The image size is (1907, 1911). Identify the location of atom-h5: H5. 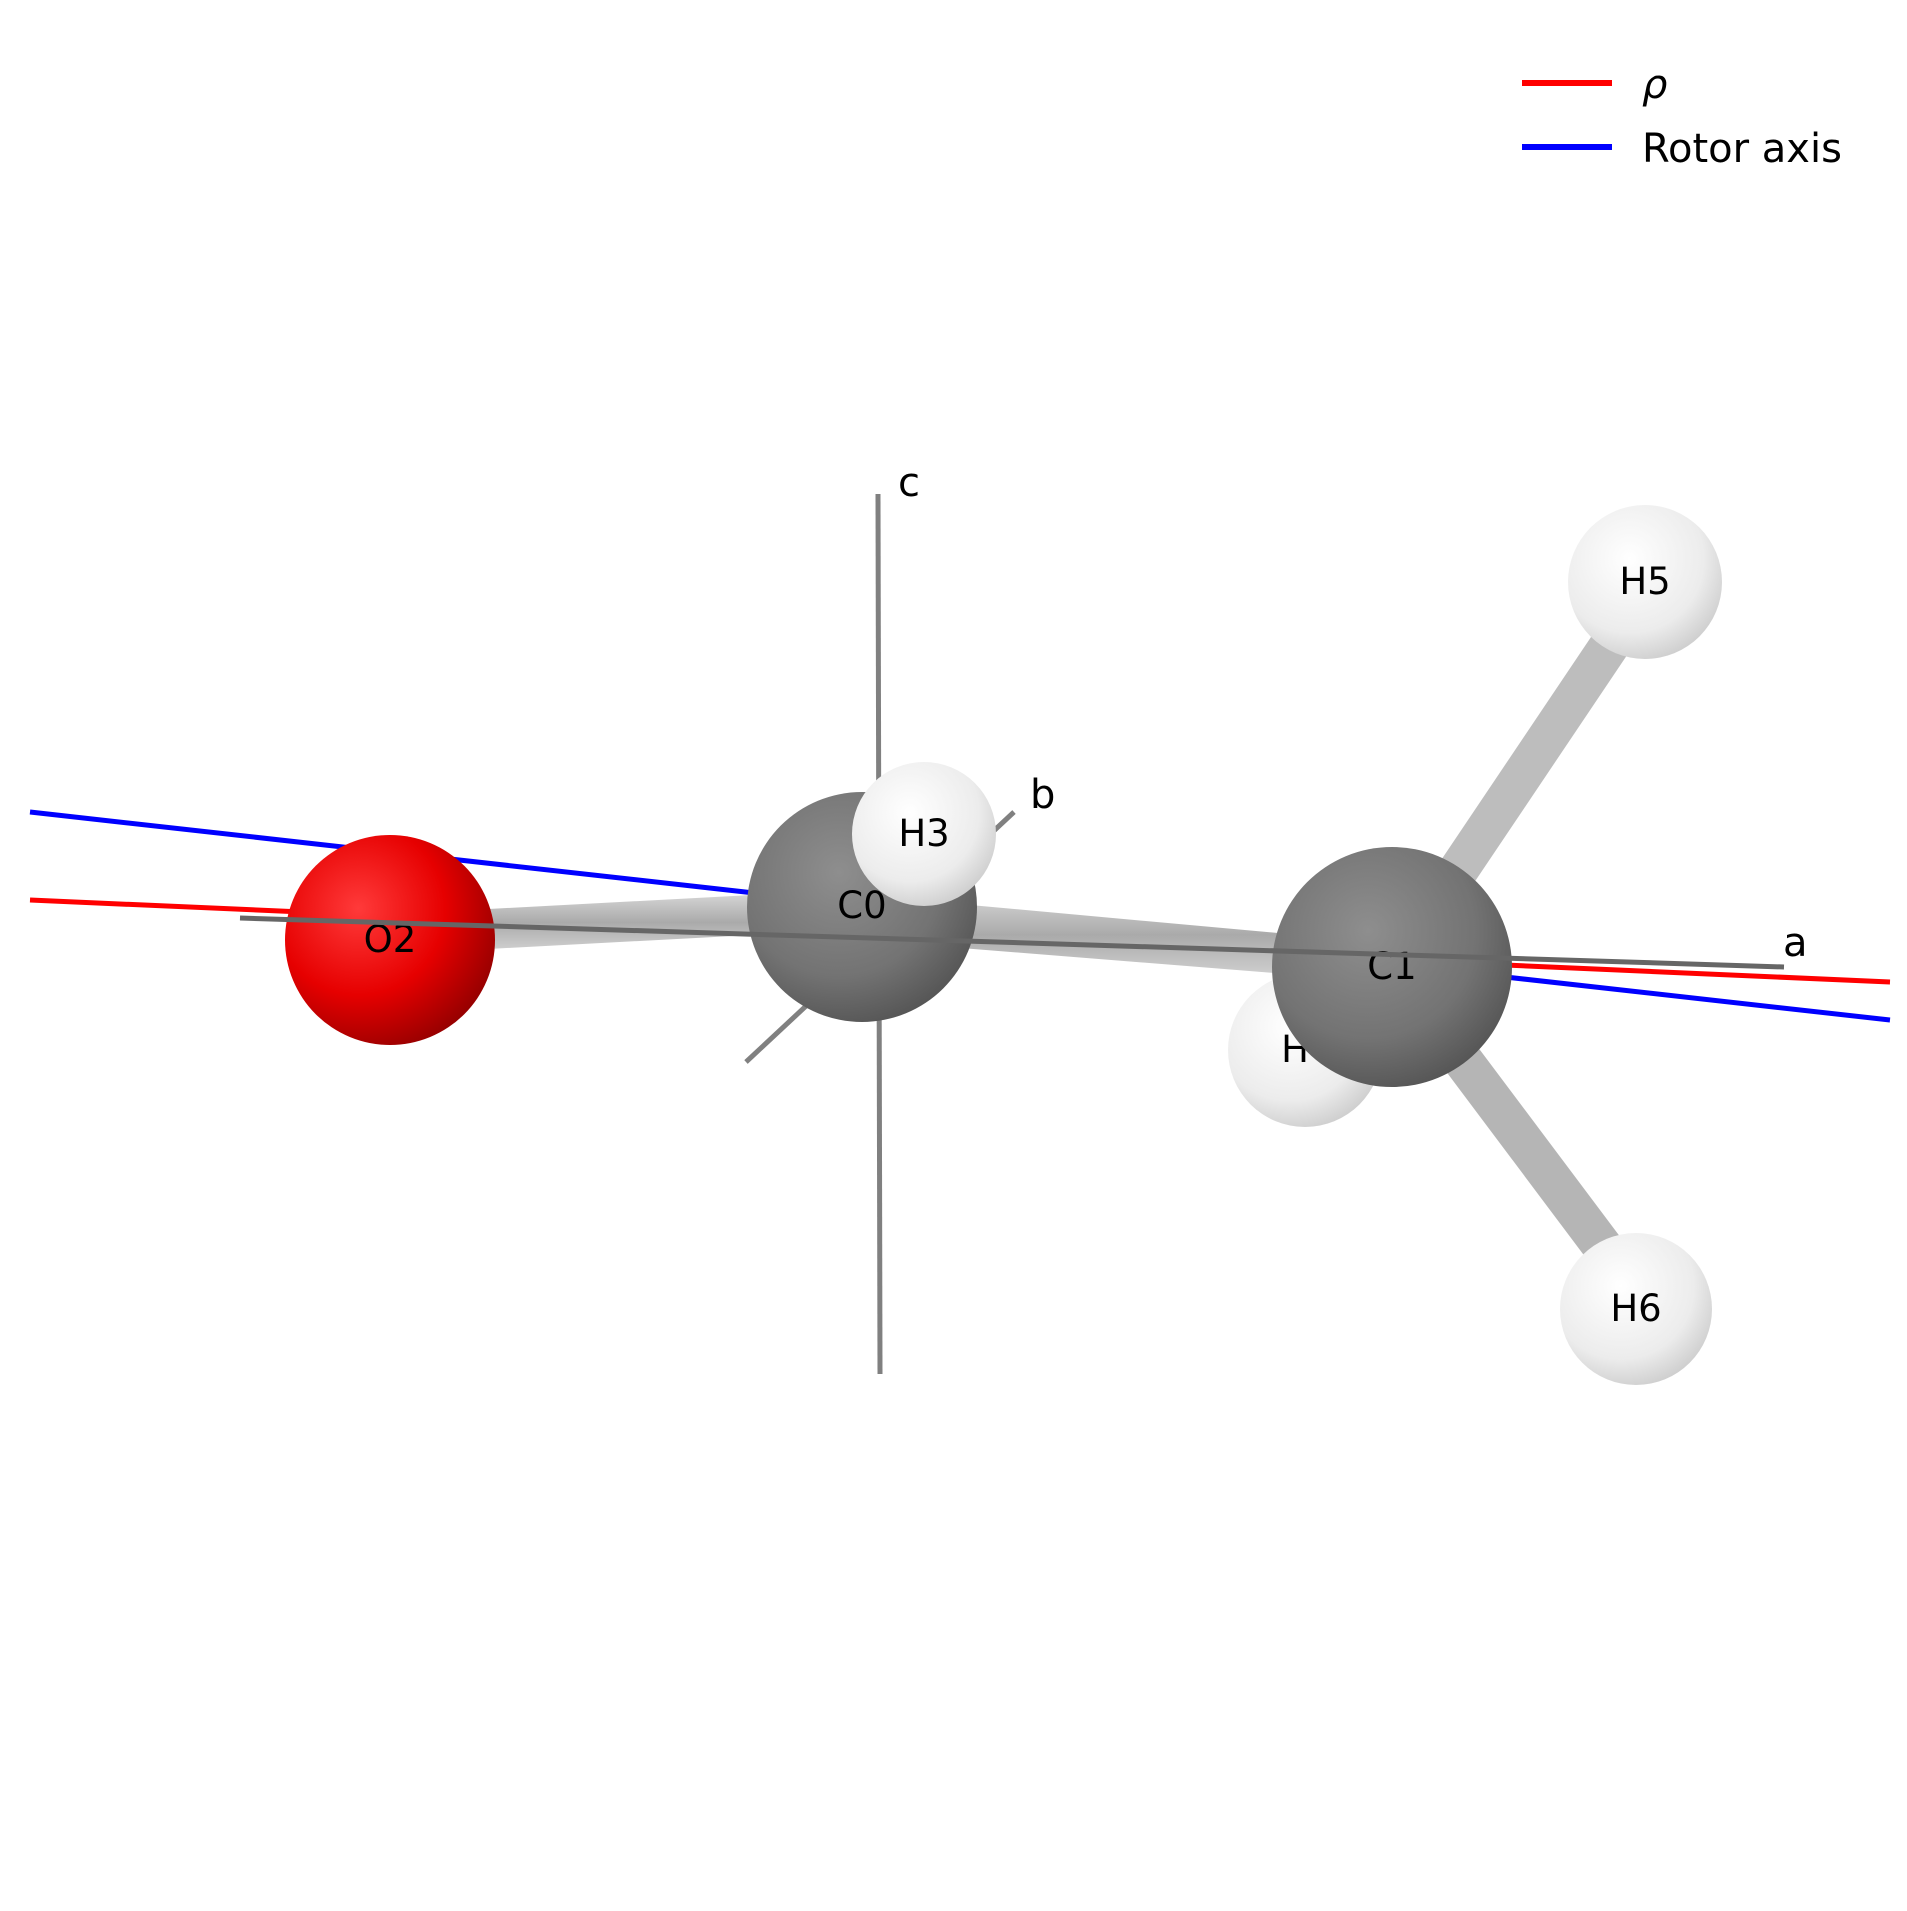
(1645, 582).